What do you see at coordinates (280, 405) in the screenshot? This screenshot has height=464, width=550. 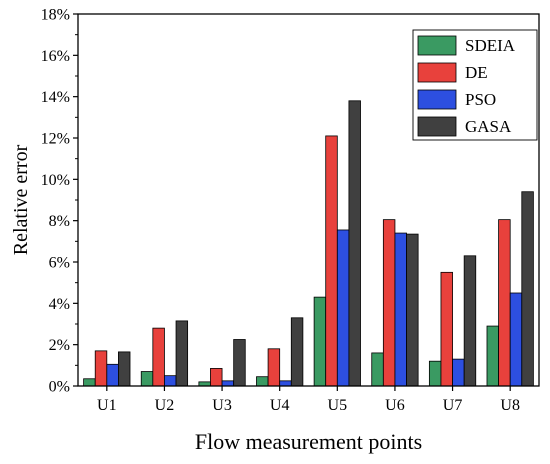 I see `x-tick-label: U4` at bounding box center [280, 405].